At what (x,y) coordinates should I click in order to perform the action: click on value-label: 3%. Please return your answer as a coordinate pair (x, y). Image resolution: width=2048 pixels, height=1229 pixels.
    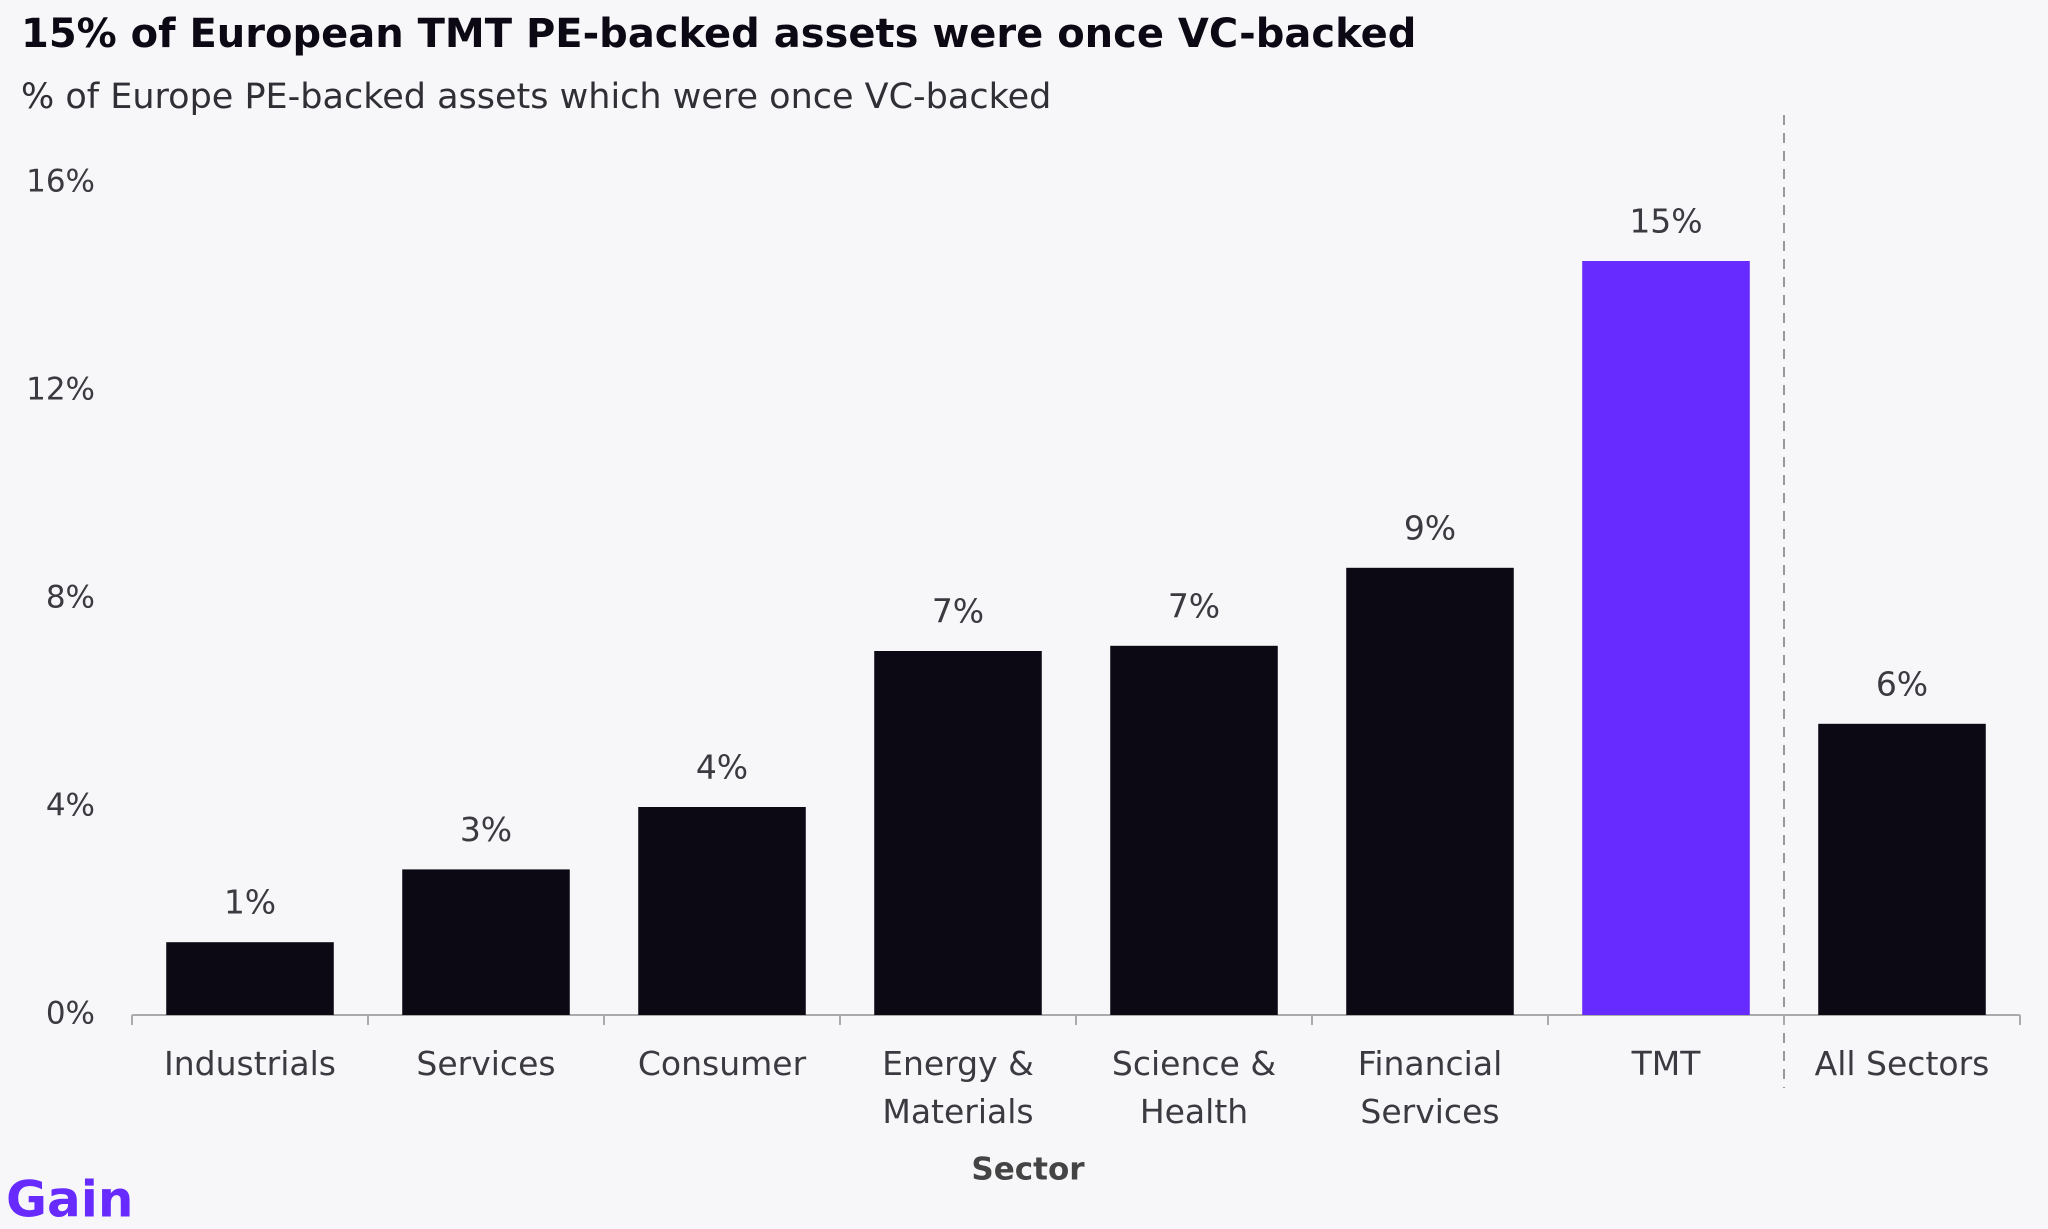
    Looking at the image, I should click on (486, 829).